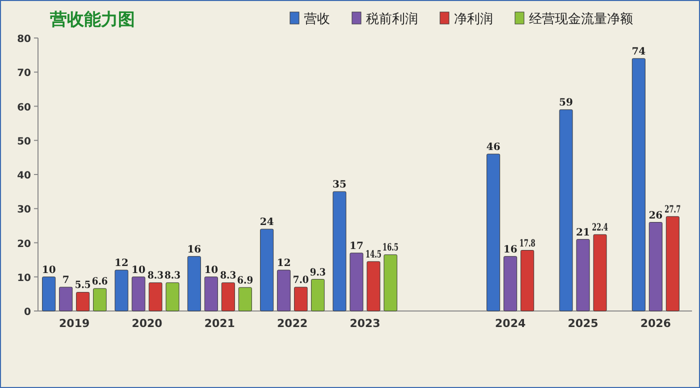 This screenshot has width=700, height=388. What do you see at coordinates (24, 244) in the screenshot?
I see `y-tick-label: 20` at bounding box center [24, 244].